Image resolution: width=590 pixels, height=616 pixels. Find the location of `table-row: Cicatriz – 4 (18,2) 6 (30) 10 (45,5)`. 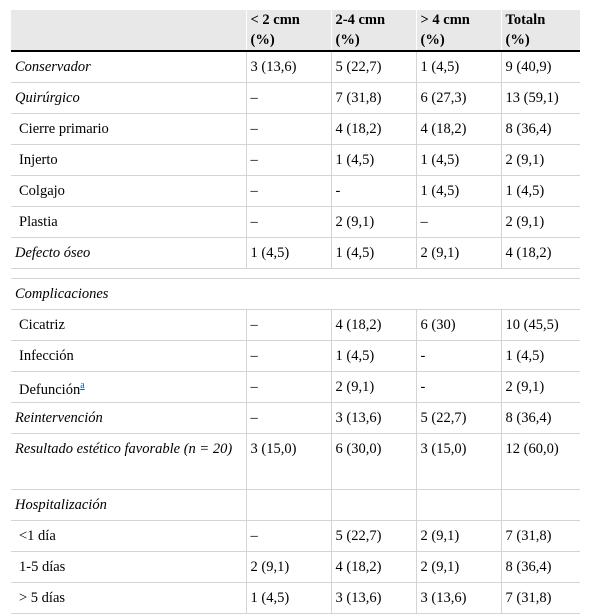

table-row: Cicatriz – 4 (18,2) 6 (30) 10 (45,5) is located at coordinates (295, 325).